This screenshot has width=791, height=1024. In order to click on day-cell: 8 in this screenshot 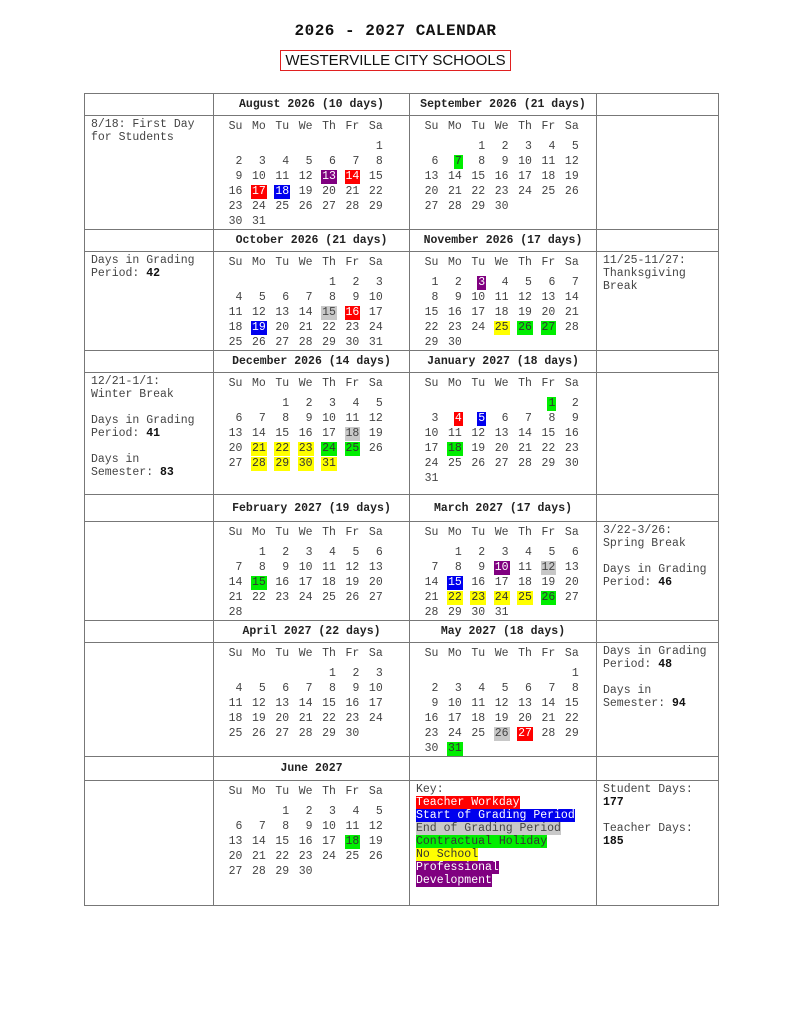, I will do `click(325, 297)`.